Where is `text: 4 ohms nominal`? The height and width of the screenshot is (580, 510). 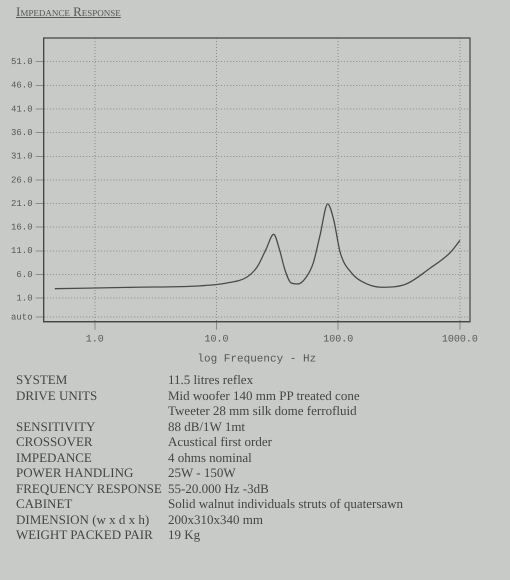
text: 4 ohms nominal is located at coordinates (210, 457).